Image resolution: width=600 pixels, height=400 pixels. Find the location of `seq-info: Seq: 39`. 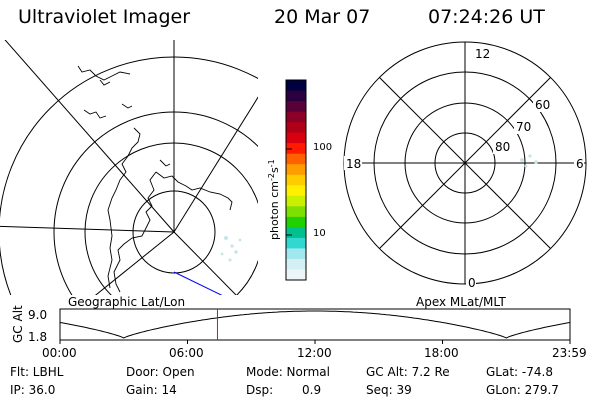

seq-info: Seq: 39 is located at coordinates (389, 390).